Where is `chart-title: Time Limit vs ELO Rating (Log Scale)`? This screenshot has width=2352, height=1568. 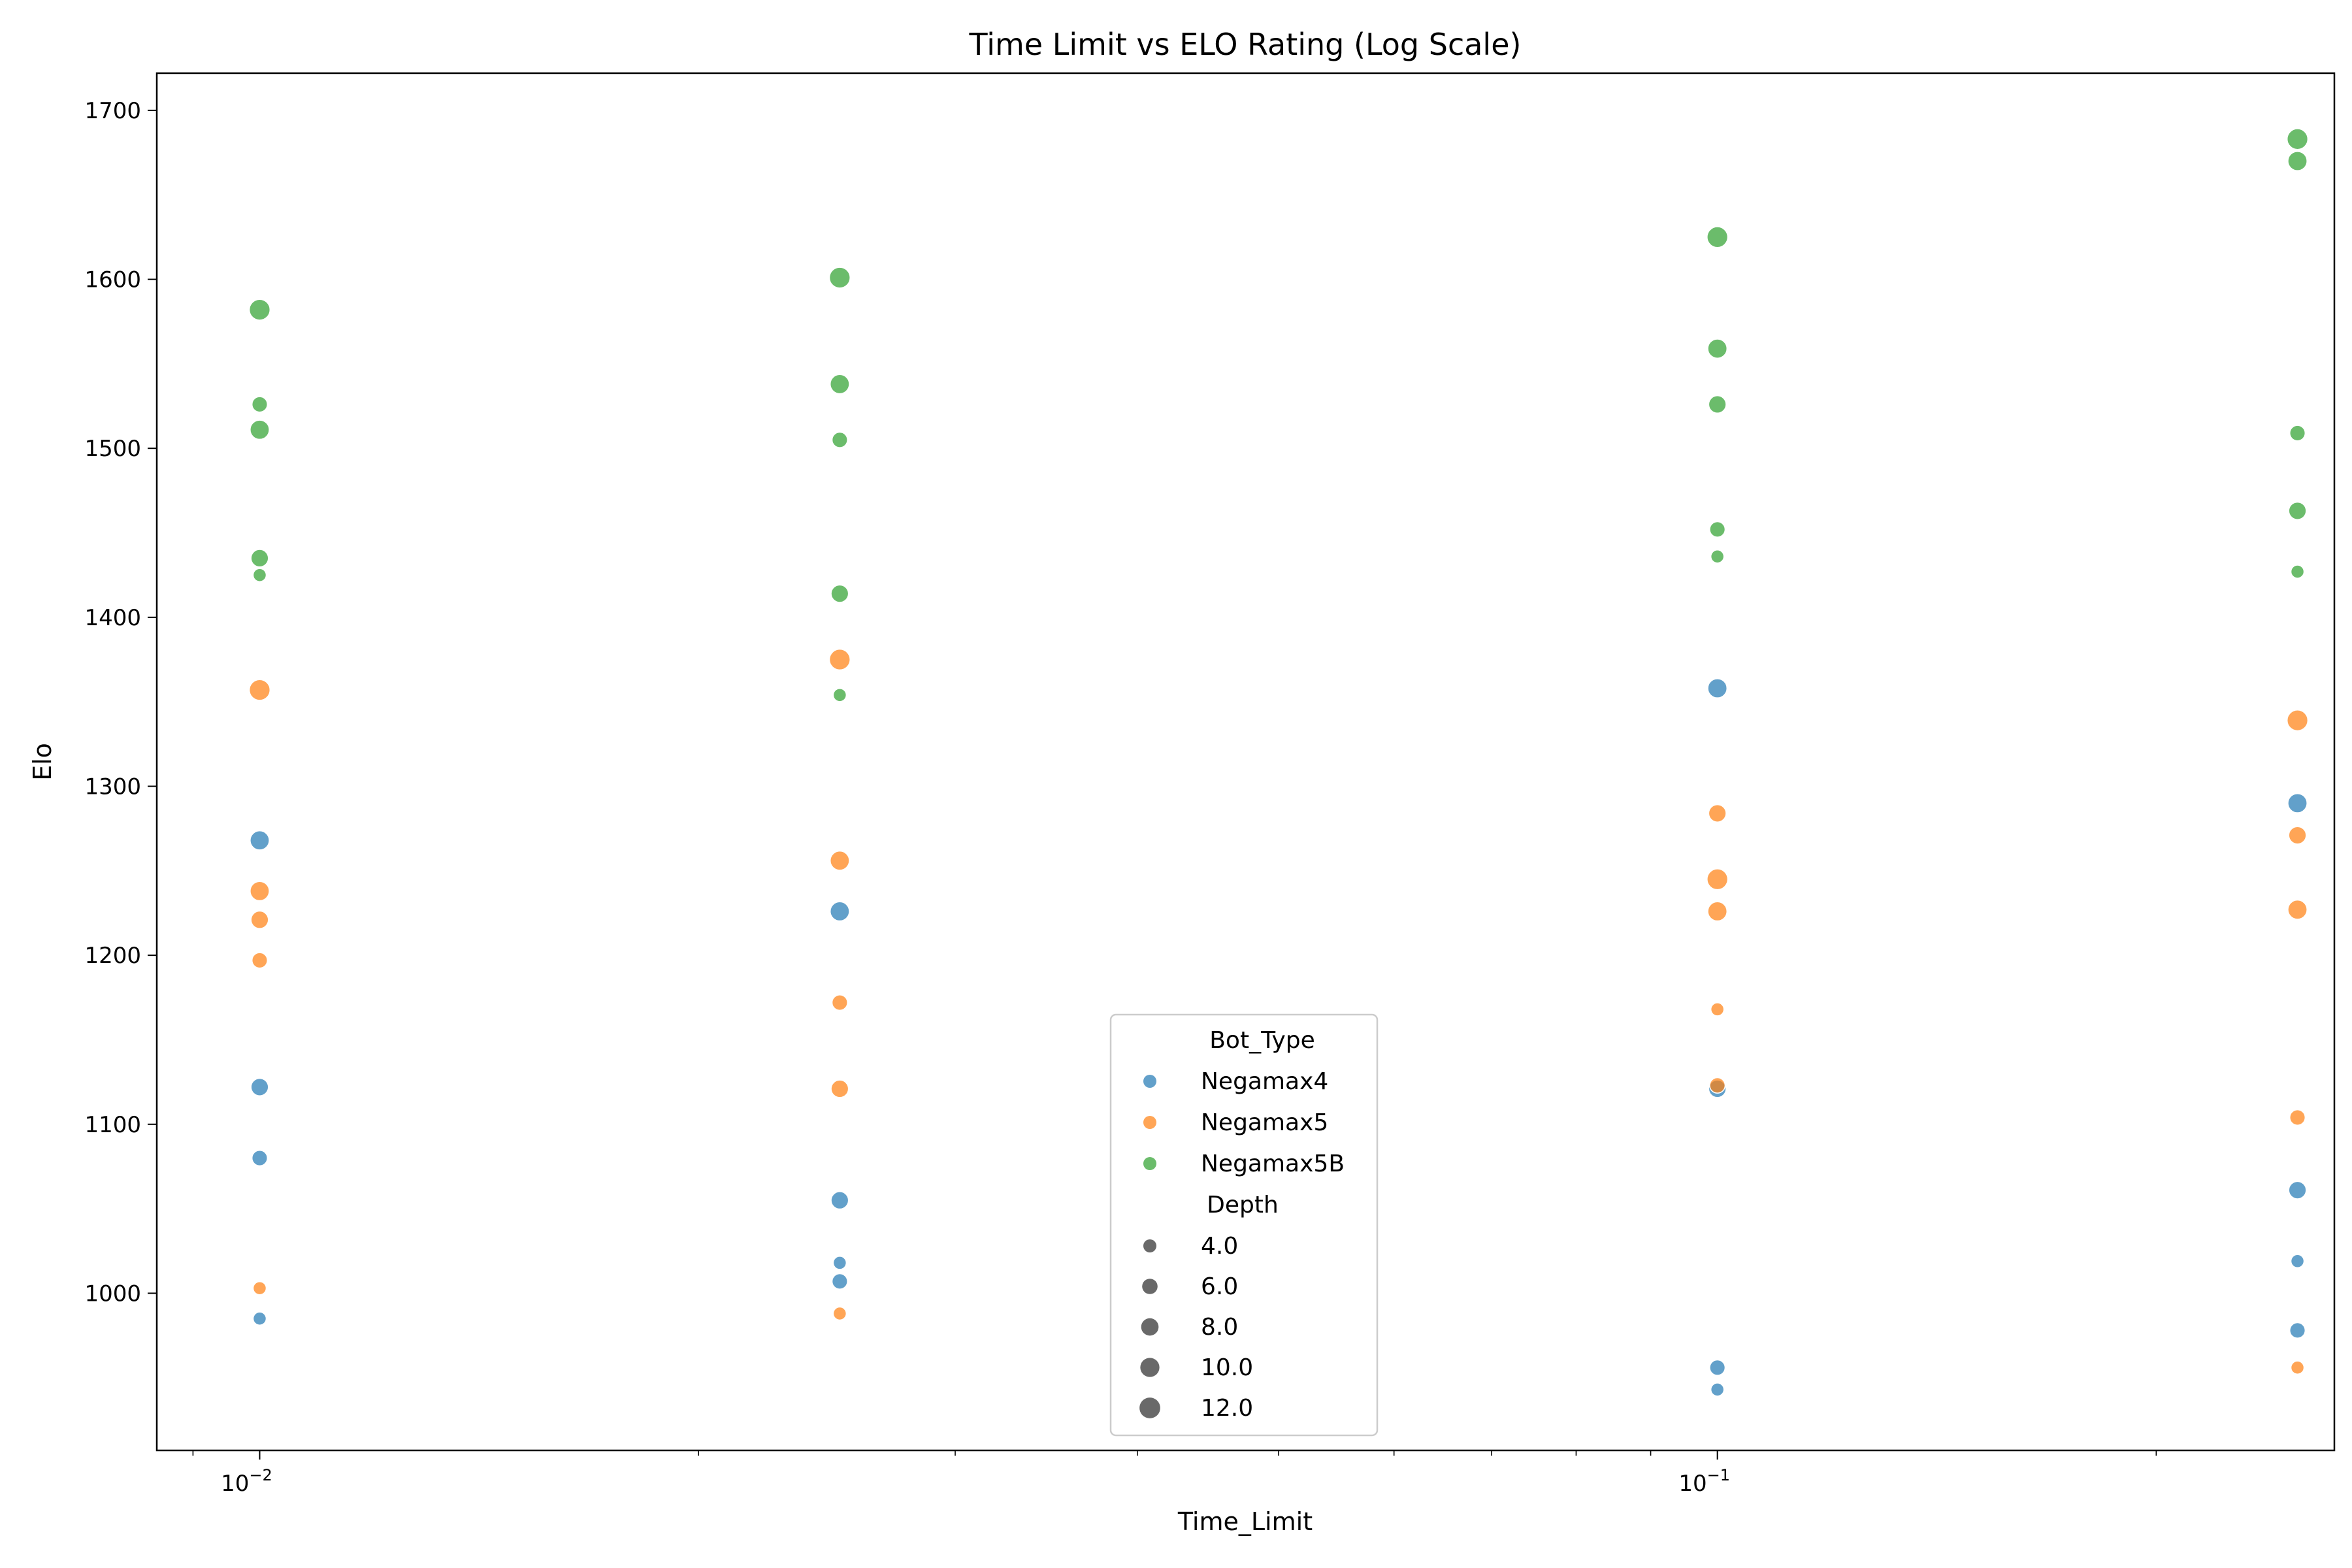
chart-title: Time Limit vs ELO Rating (Log Scale) is located at coordinates (1245, 44).